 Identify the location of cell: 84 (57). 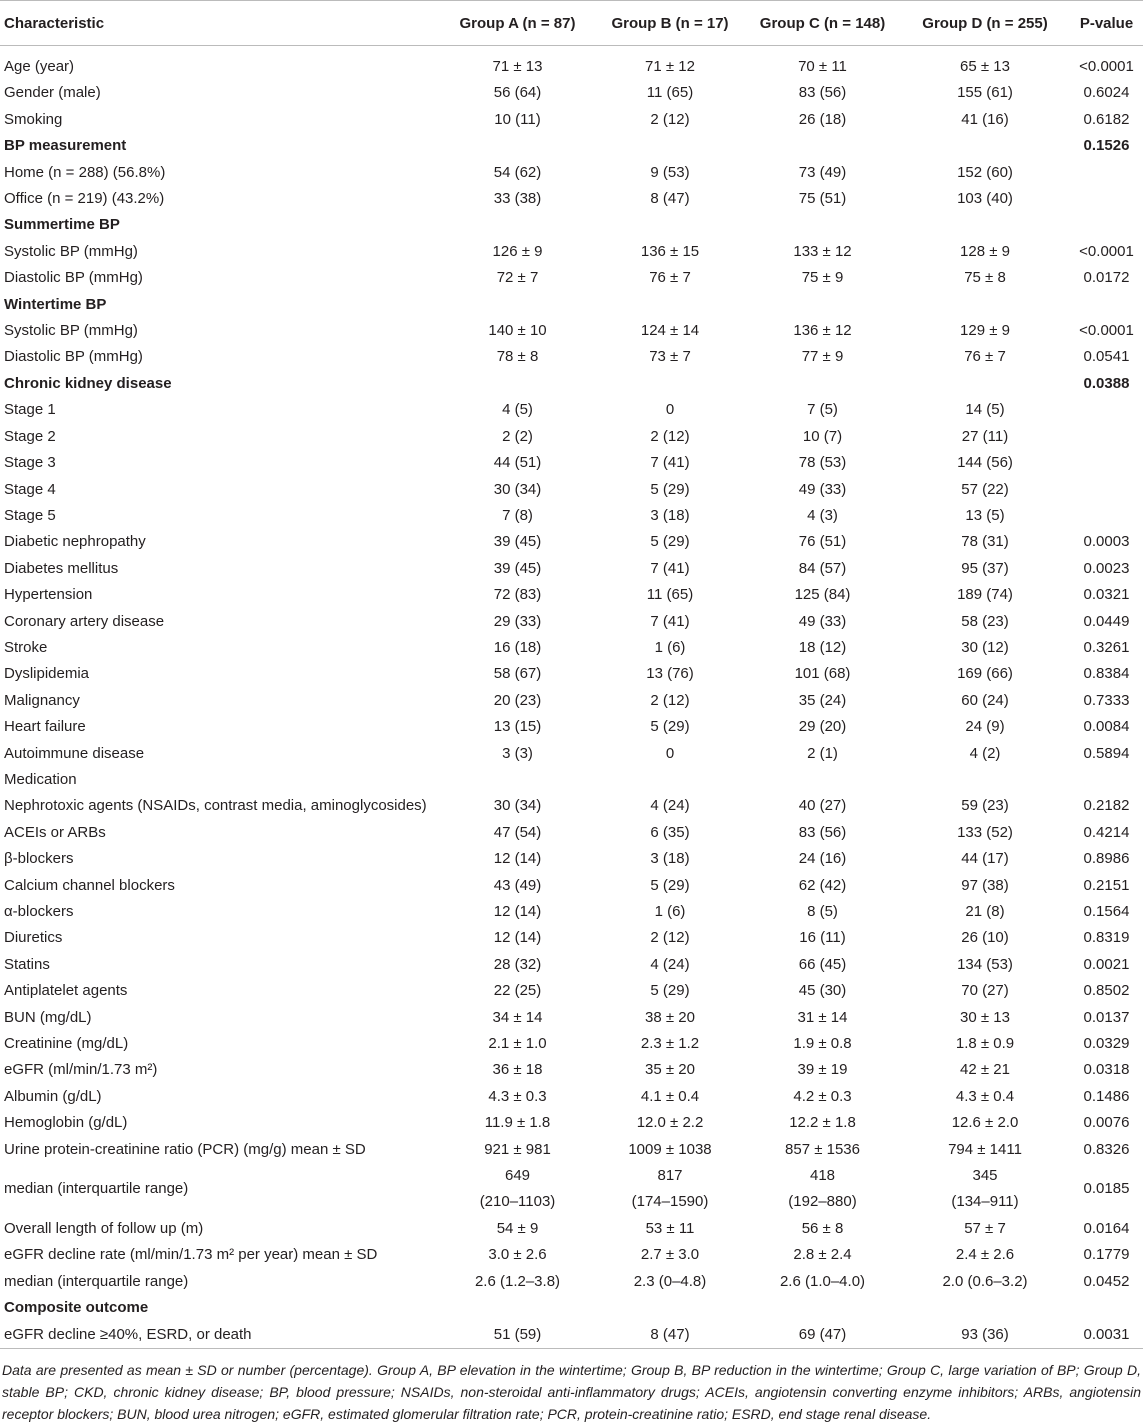
(822, 568).